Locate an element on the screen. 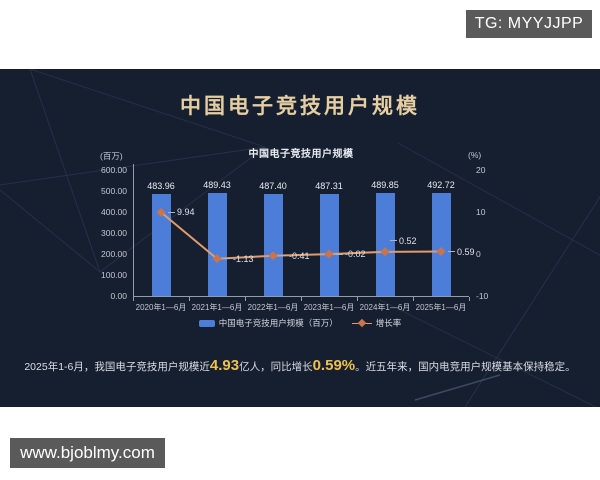 This screenshot has width=600, height=480. bar-value-label: 487.31 is located at coordinates (329, 185).